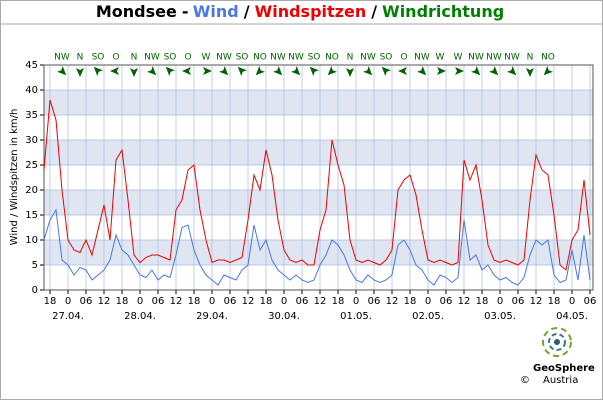  Describe the element at coordinates (247, 11) in the screenshot. I see `title-part: /` at that location.